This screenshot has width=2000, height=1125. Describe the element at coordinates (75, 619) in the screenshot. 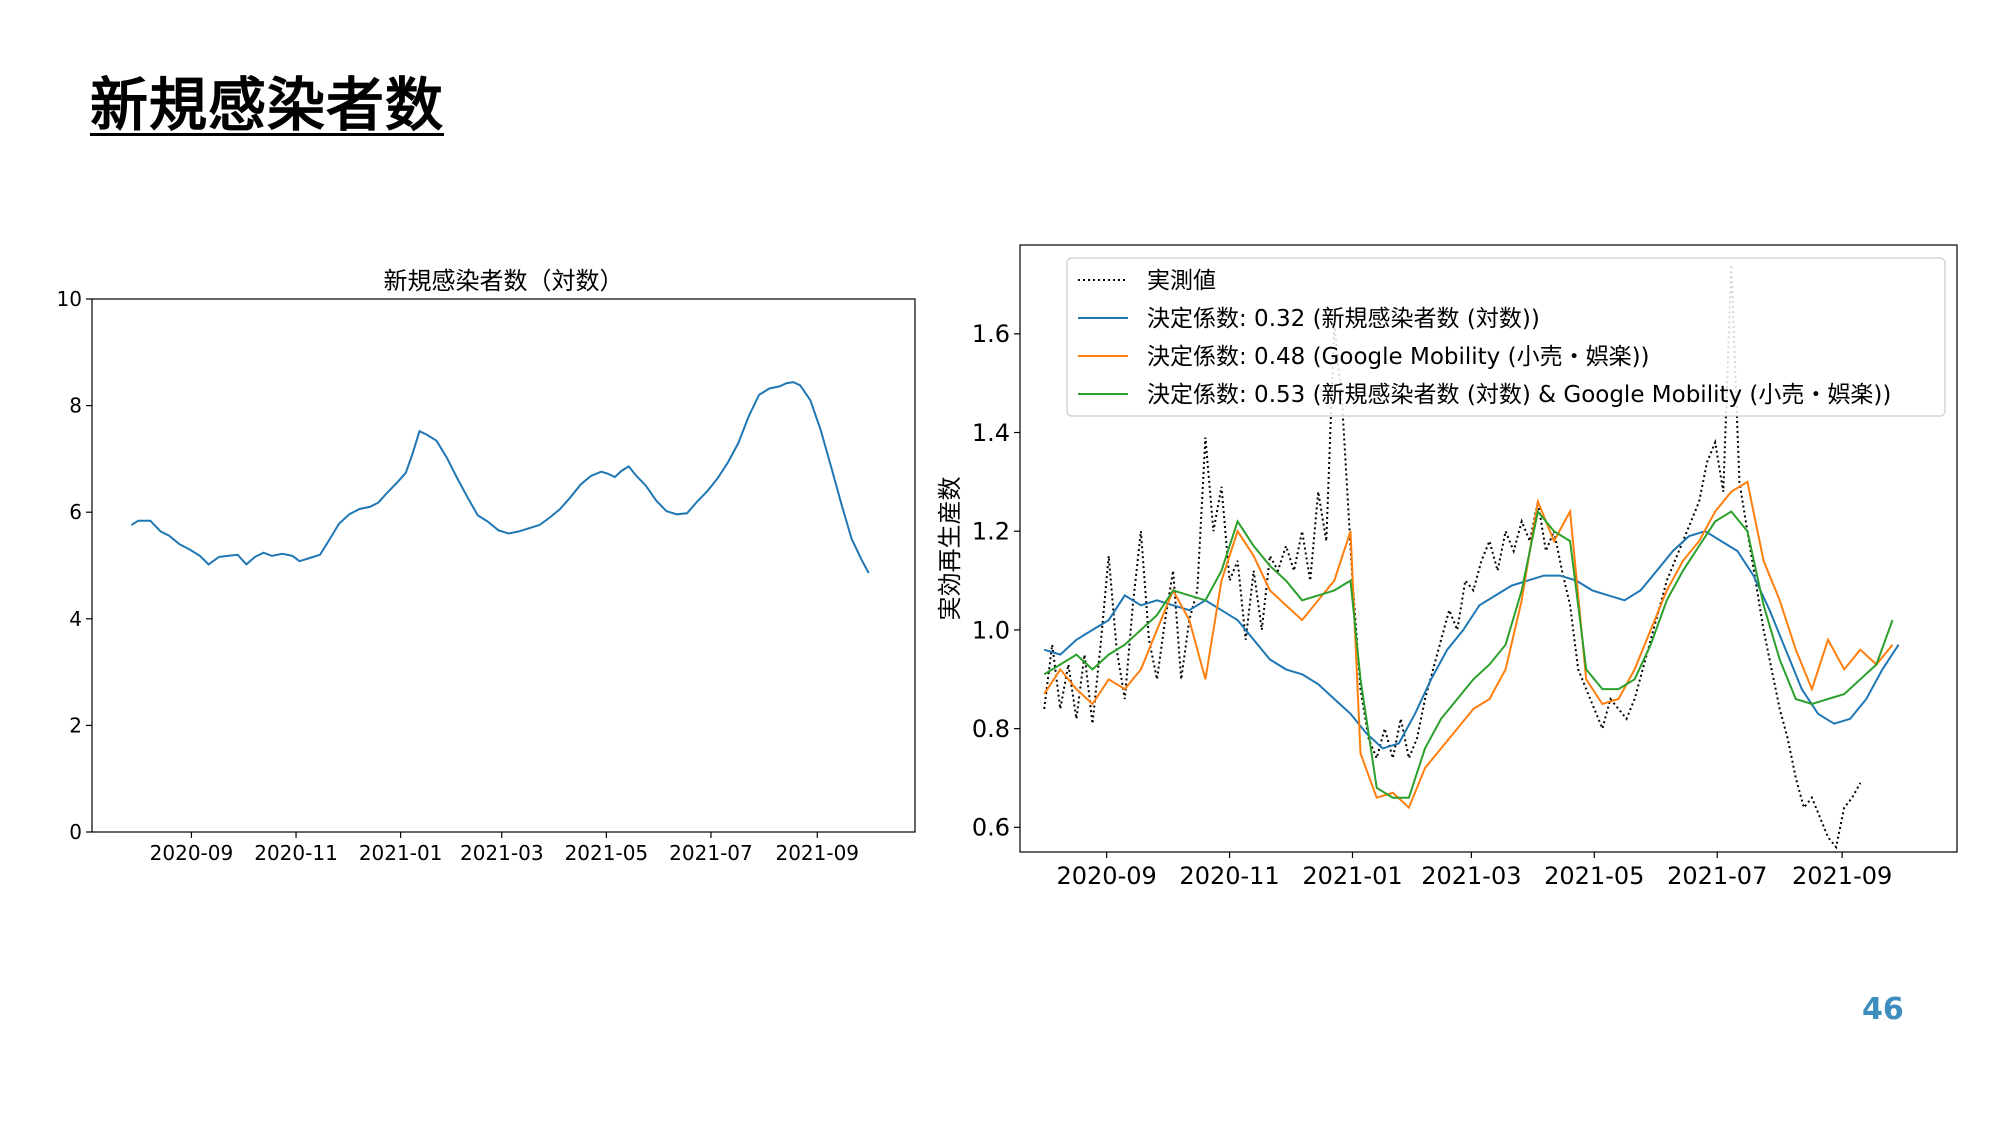

I see `y-tick-label: 4` at that location.